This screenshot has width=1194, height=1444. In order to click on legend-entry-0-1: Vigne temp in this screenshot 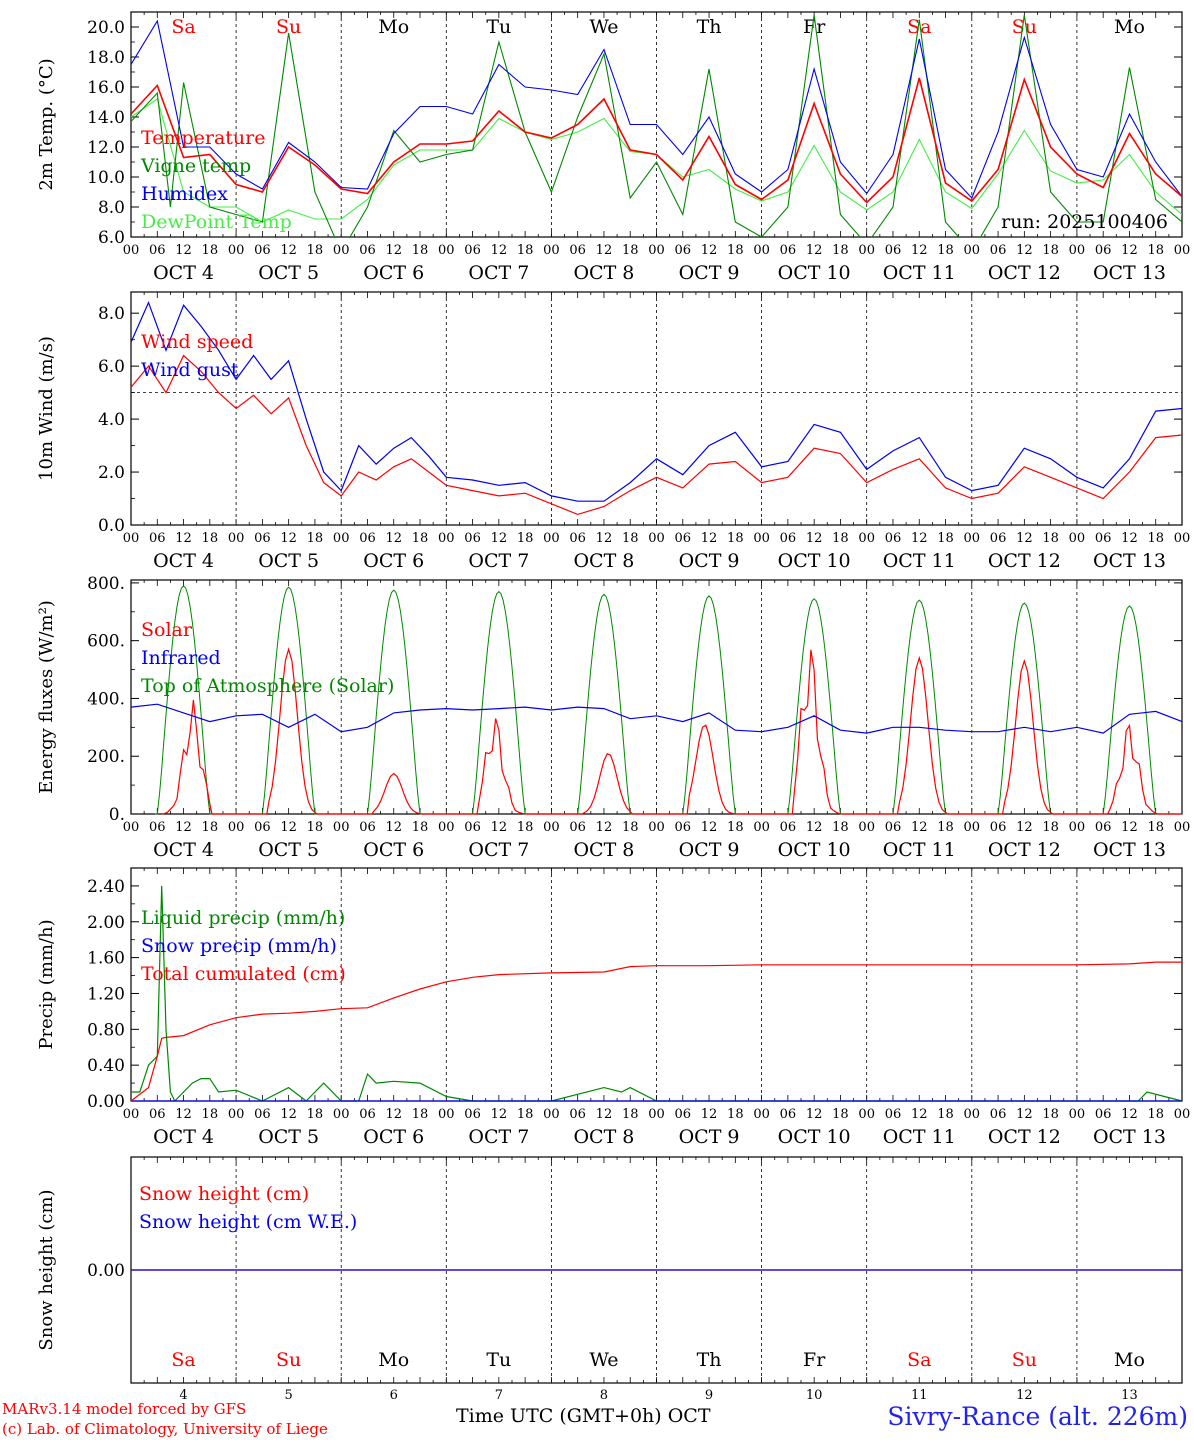, I will do `click(195, 166)`.